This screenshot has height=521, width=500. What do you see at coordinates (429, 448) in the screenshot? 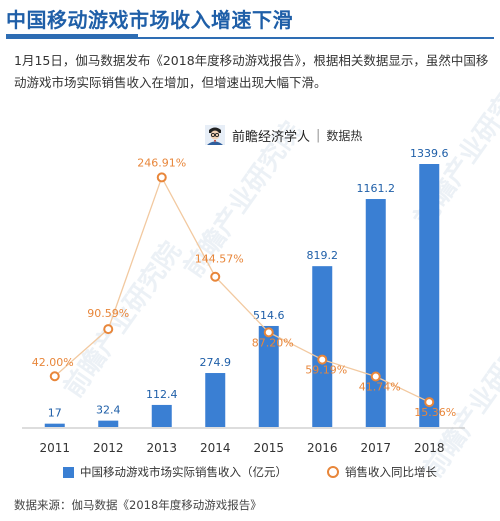
I see `x-tick-label: 2018` at bounding box center [429, 448].